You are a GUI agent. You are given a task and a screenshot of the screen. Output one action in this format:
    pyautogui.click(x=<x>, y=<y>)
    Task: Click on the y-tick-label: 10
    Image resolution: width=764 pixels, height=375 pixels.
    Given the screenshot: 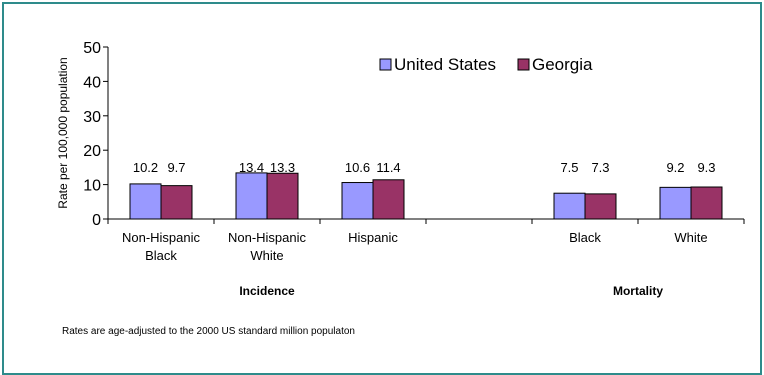 What is the action you would take?
    pyautogui.click(x=92, y=186)
    